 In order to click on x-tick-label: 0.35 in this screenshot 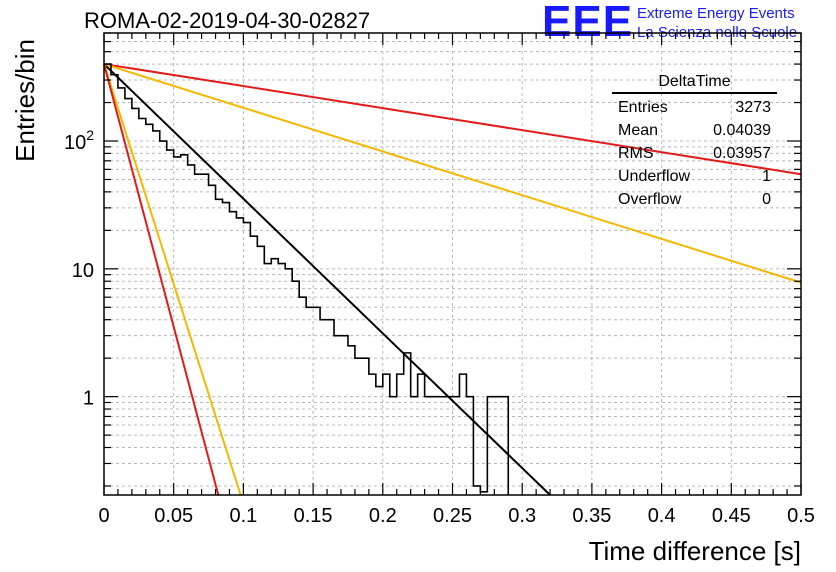, I will do `click(591, 516)`.